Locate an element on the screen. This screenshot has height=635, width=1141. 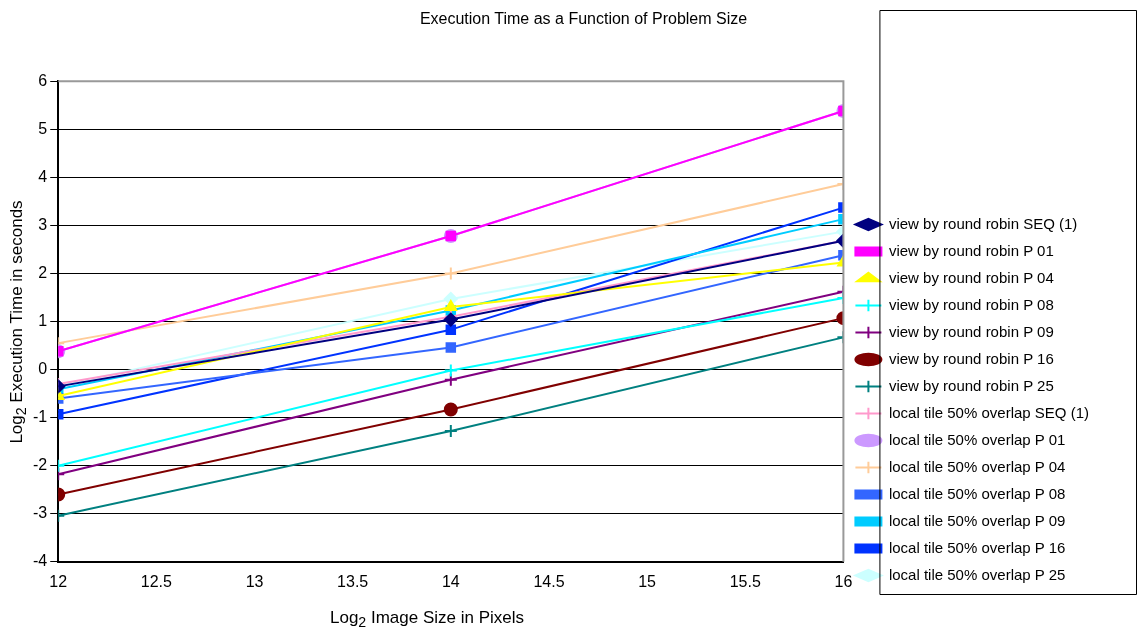
y-tick-label: 4 is located at coordinates (43, 176).